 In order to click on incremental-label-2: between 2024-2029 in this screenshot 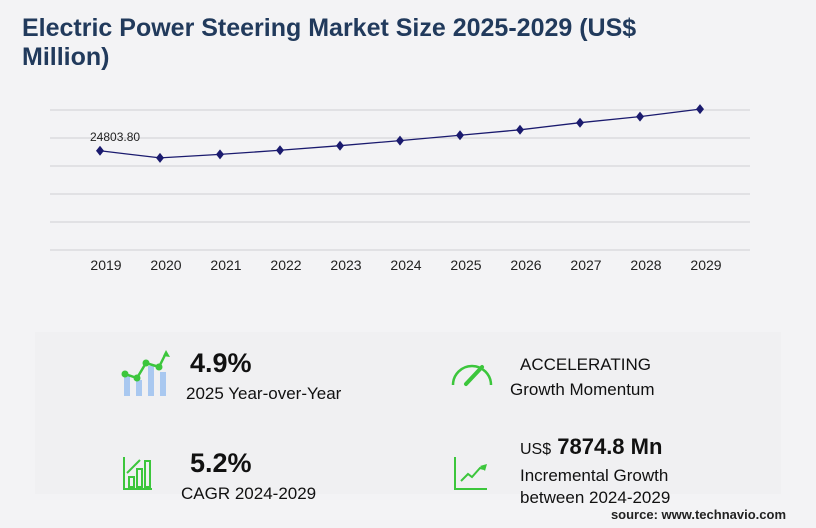, I will do `click(595, 497)`.